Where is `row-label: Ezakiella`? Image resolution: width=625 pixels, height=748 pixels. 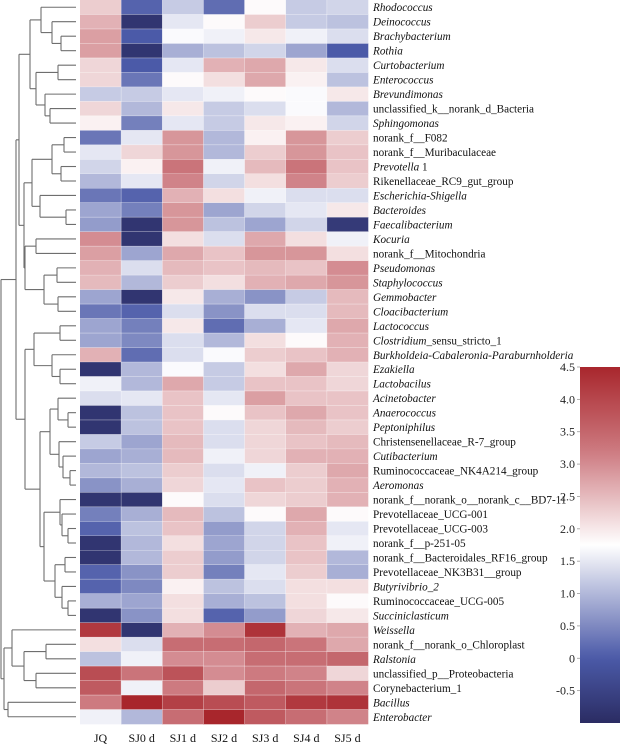
row-label: Ezakiella is located at coordinates (393, 370).